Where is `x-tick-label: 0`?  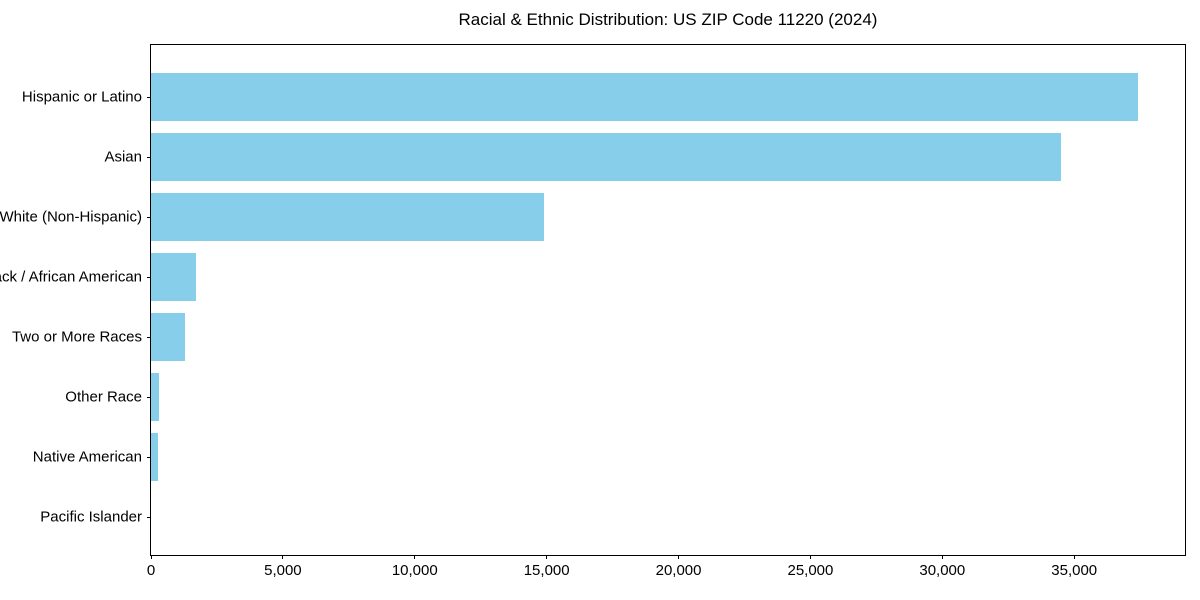
x-tick-label: 0 is located at coordinates (151, 570).